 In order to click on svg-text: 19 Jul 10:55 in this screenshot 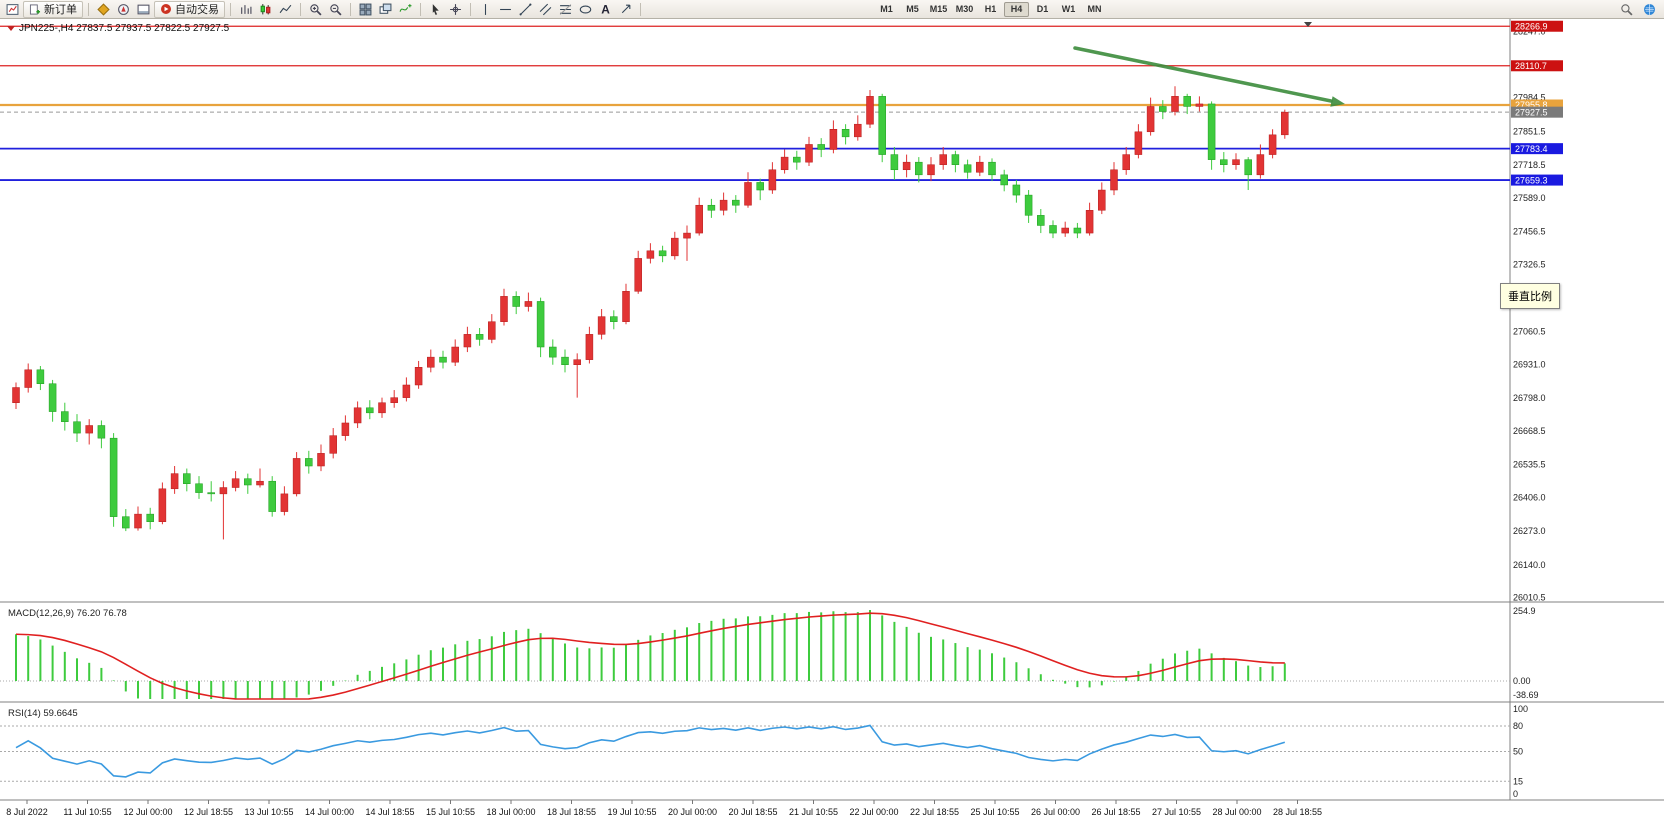, I will do `click(631, 812)`.